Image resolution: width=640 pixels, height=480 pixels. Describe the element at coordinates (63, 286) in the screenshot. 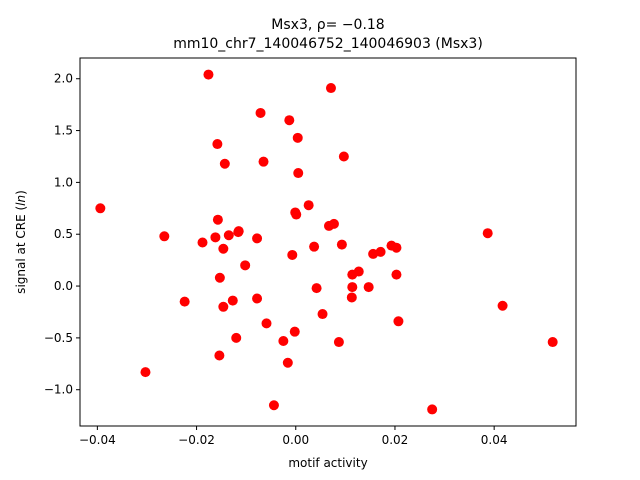

I see `y-tick-label: 0.0` at that location.